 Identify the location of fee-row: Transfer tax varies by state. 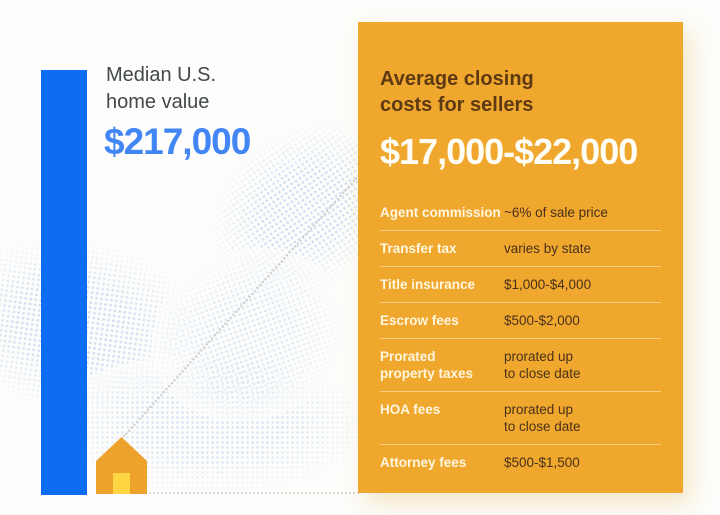
(520, 248).